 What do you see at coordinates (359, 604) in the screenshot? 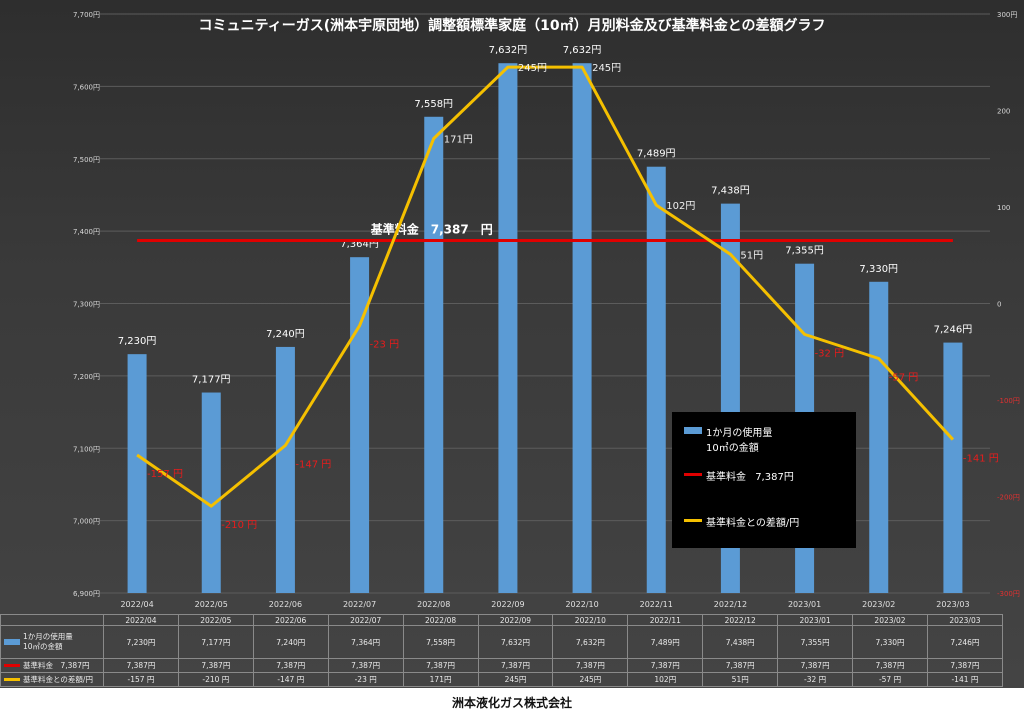
I see `x-tick-label: 2022/07` at bounding box center [359, 604].